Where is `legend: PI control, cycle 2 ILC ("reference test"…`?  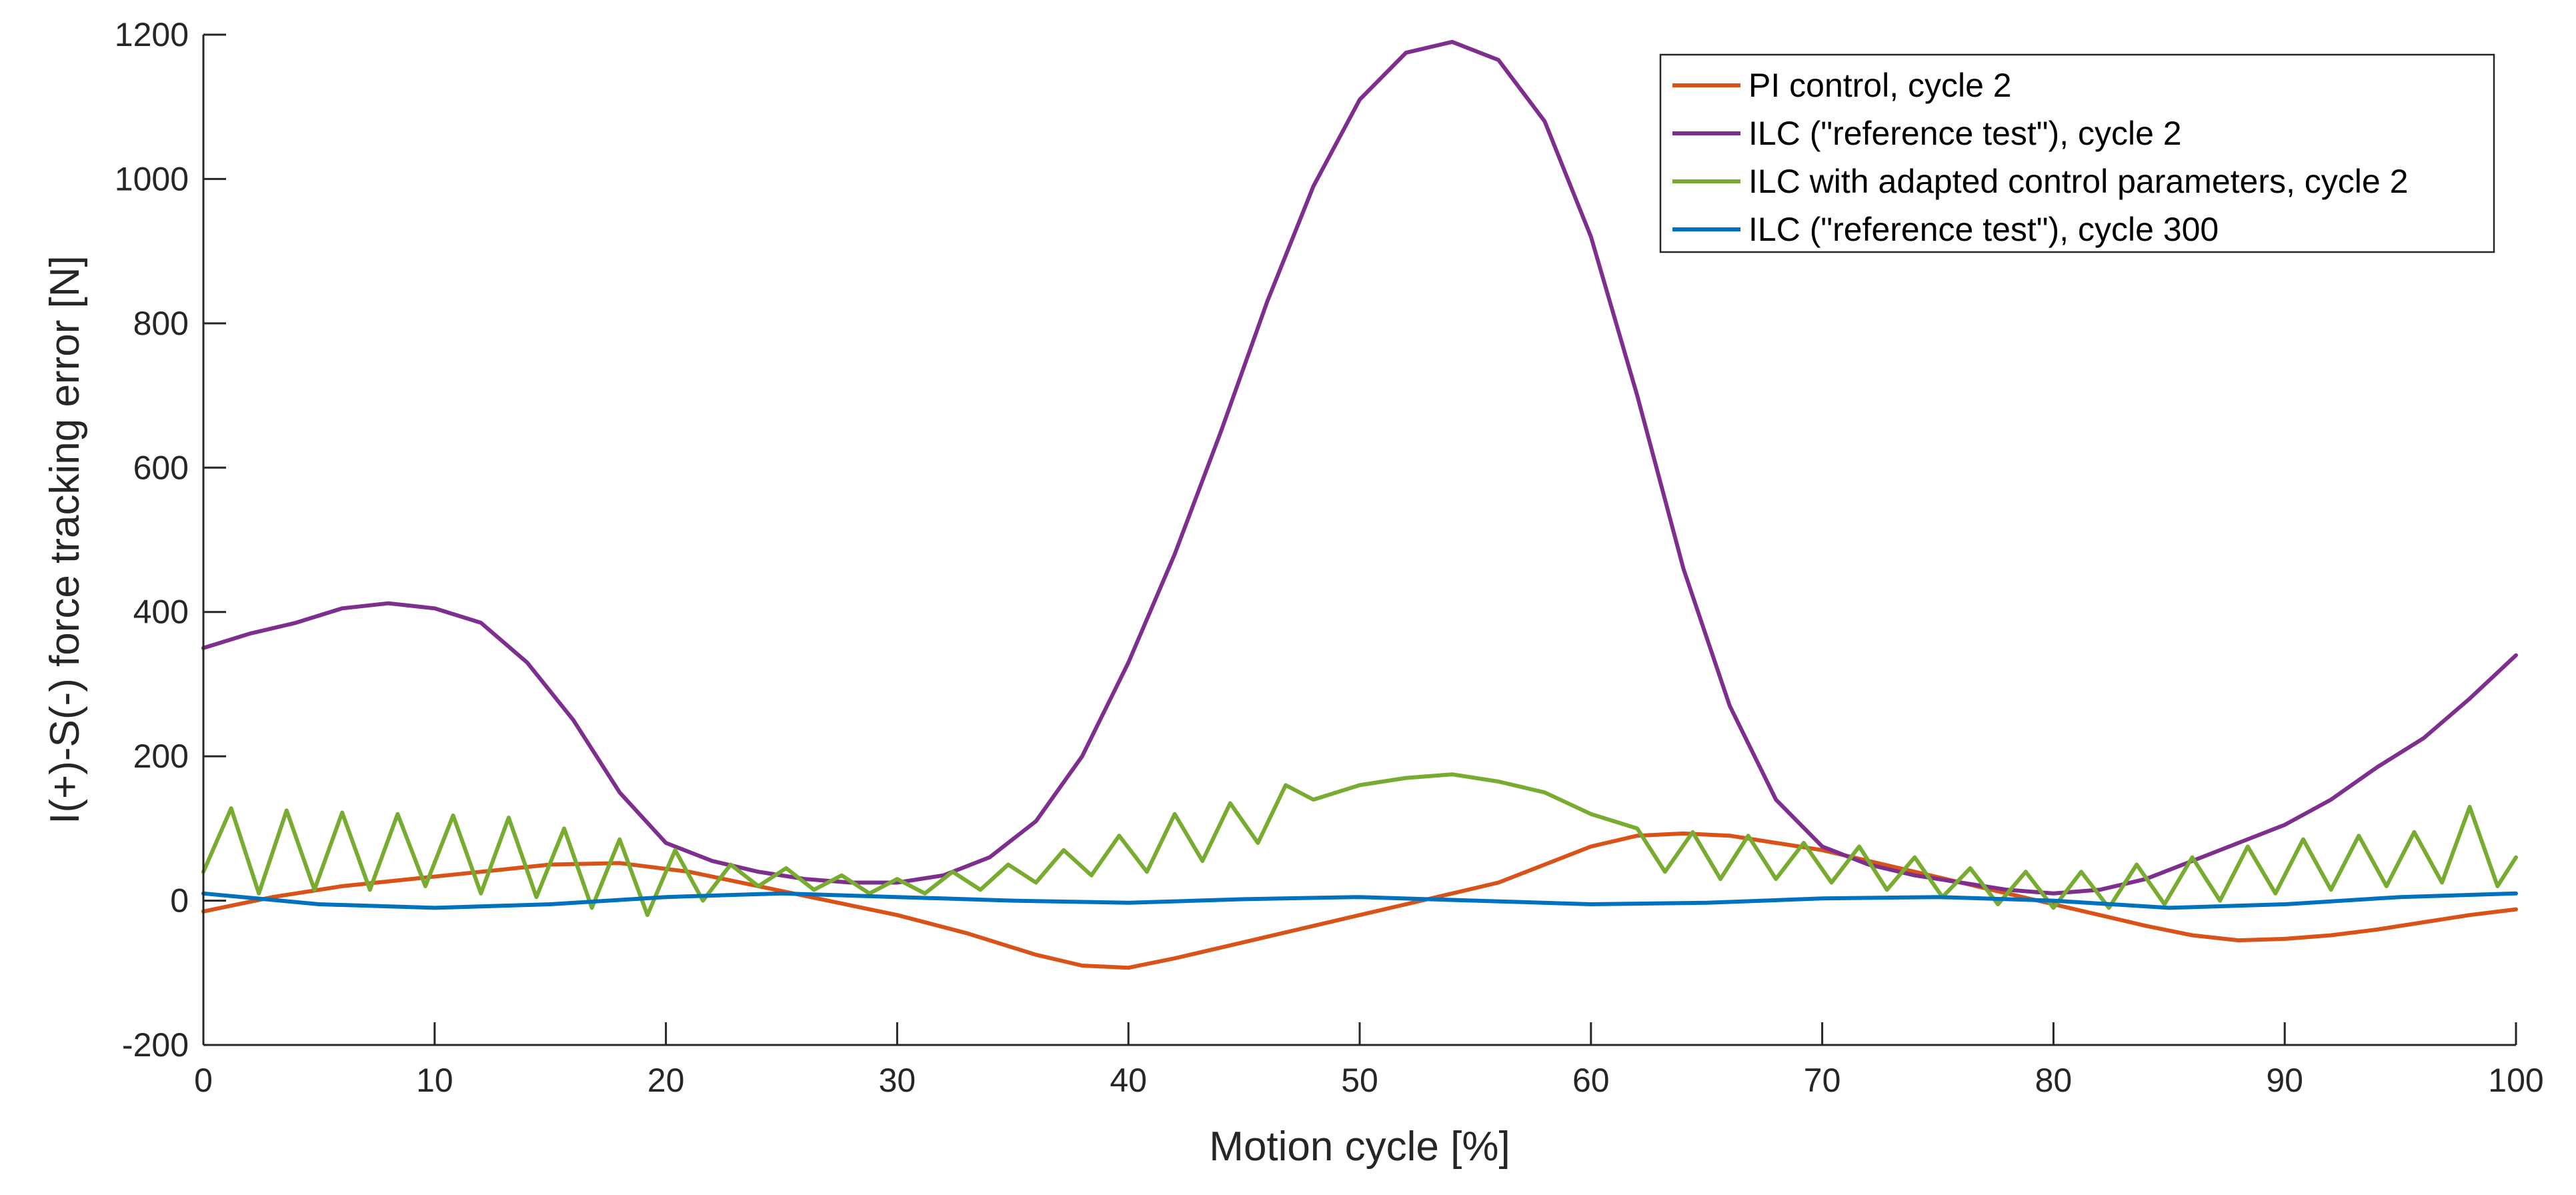
legend: PI control, cycle 2 ILC ("reference test"… is located at coordinates (2077, 153).